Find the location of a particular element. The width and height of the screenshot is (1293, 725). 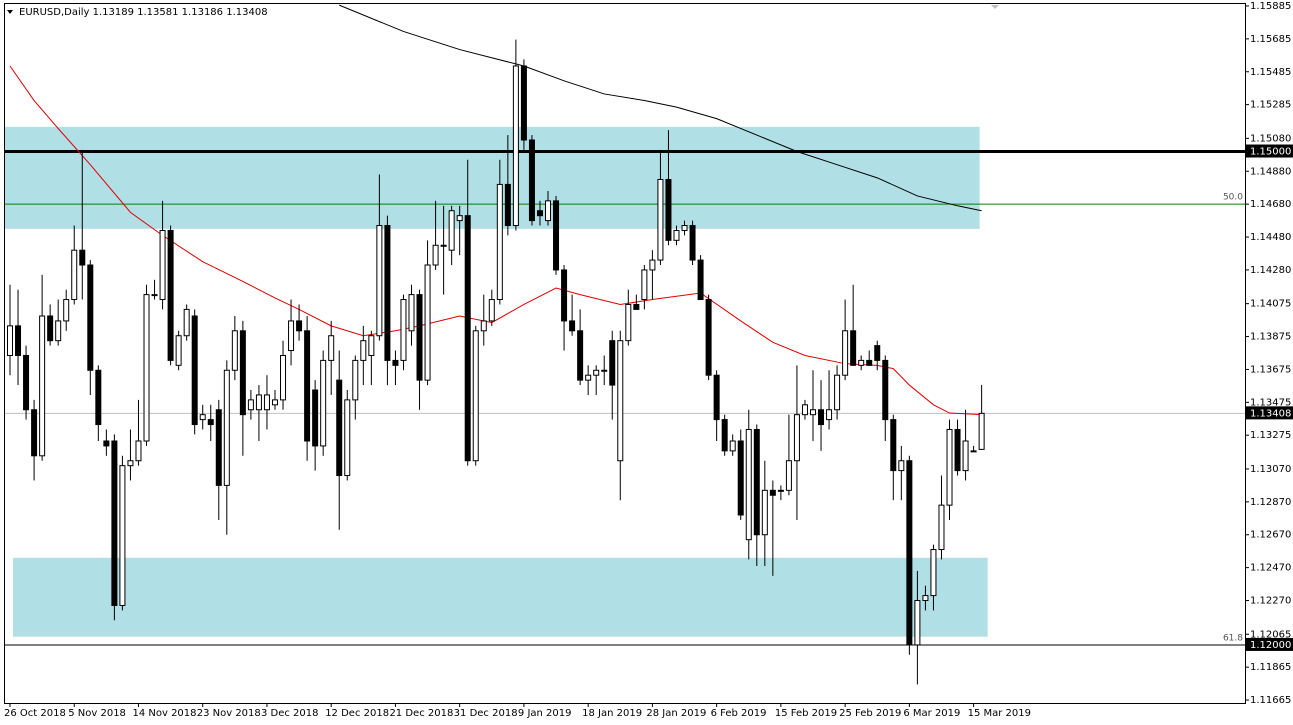

y-tick-label: 1.14280 is located at coordinates (1270, 270).